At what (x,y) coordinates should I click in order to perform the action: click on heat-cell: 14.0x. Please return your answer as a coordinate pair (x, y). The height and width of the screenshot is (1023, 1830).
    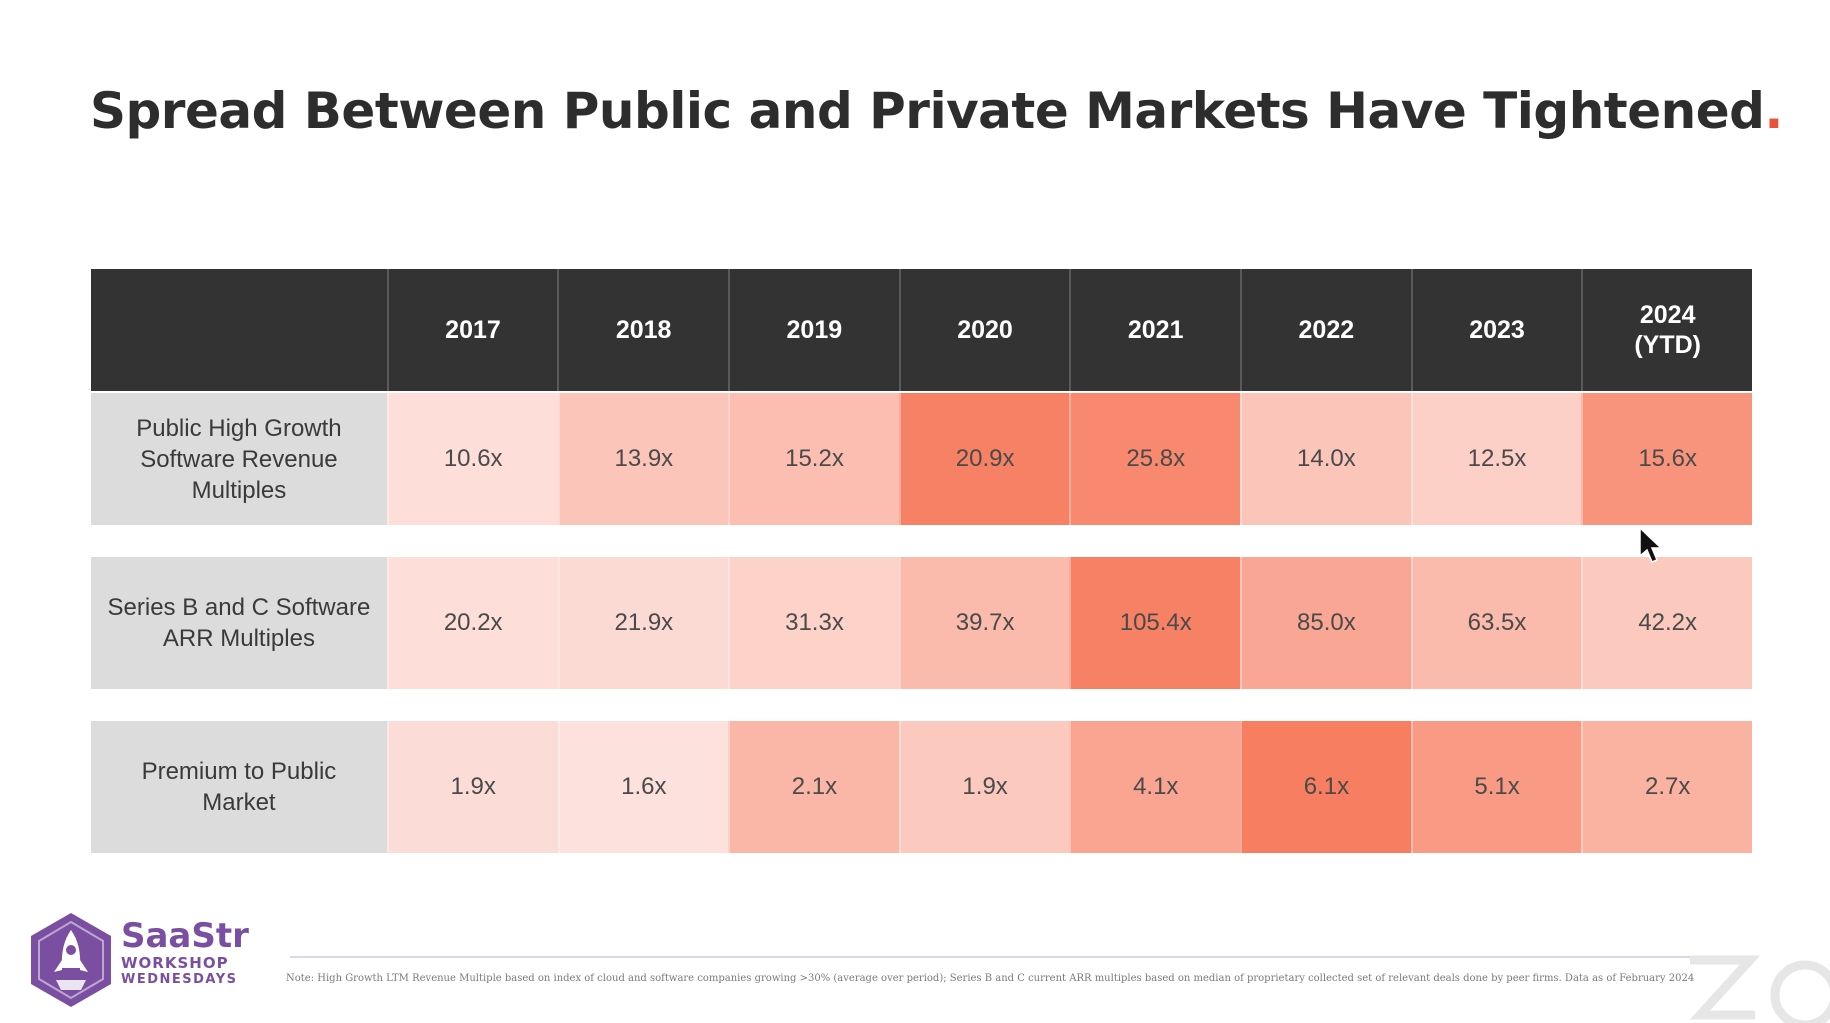
    Looking at the image, I should click on (1325, 459).